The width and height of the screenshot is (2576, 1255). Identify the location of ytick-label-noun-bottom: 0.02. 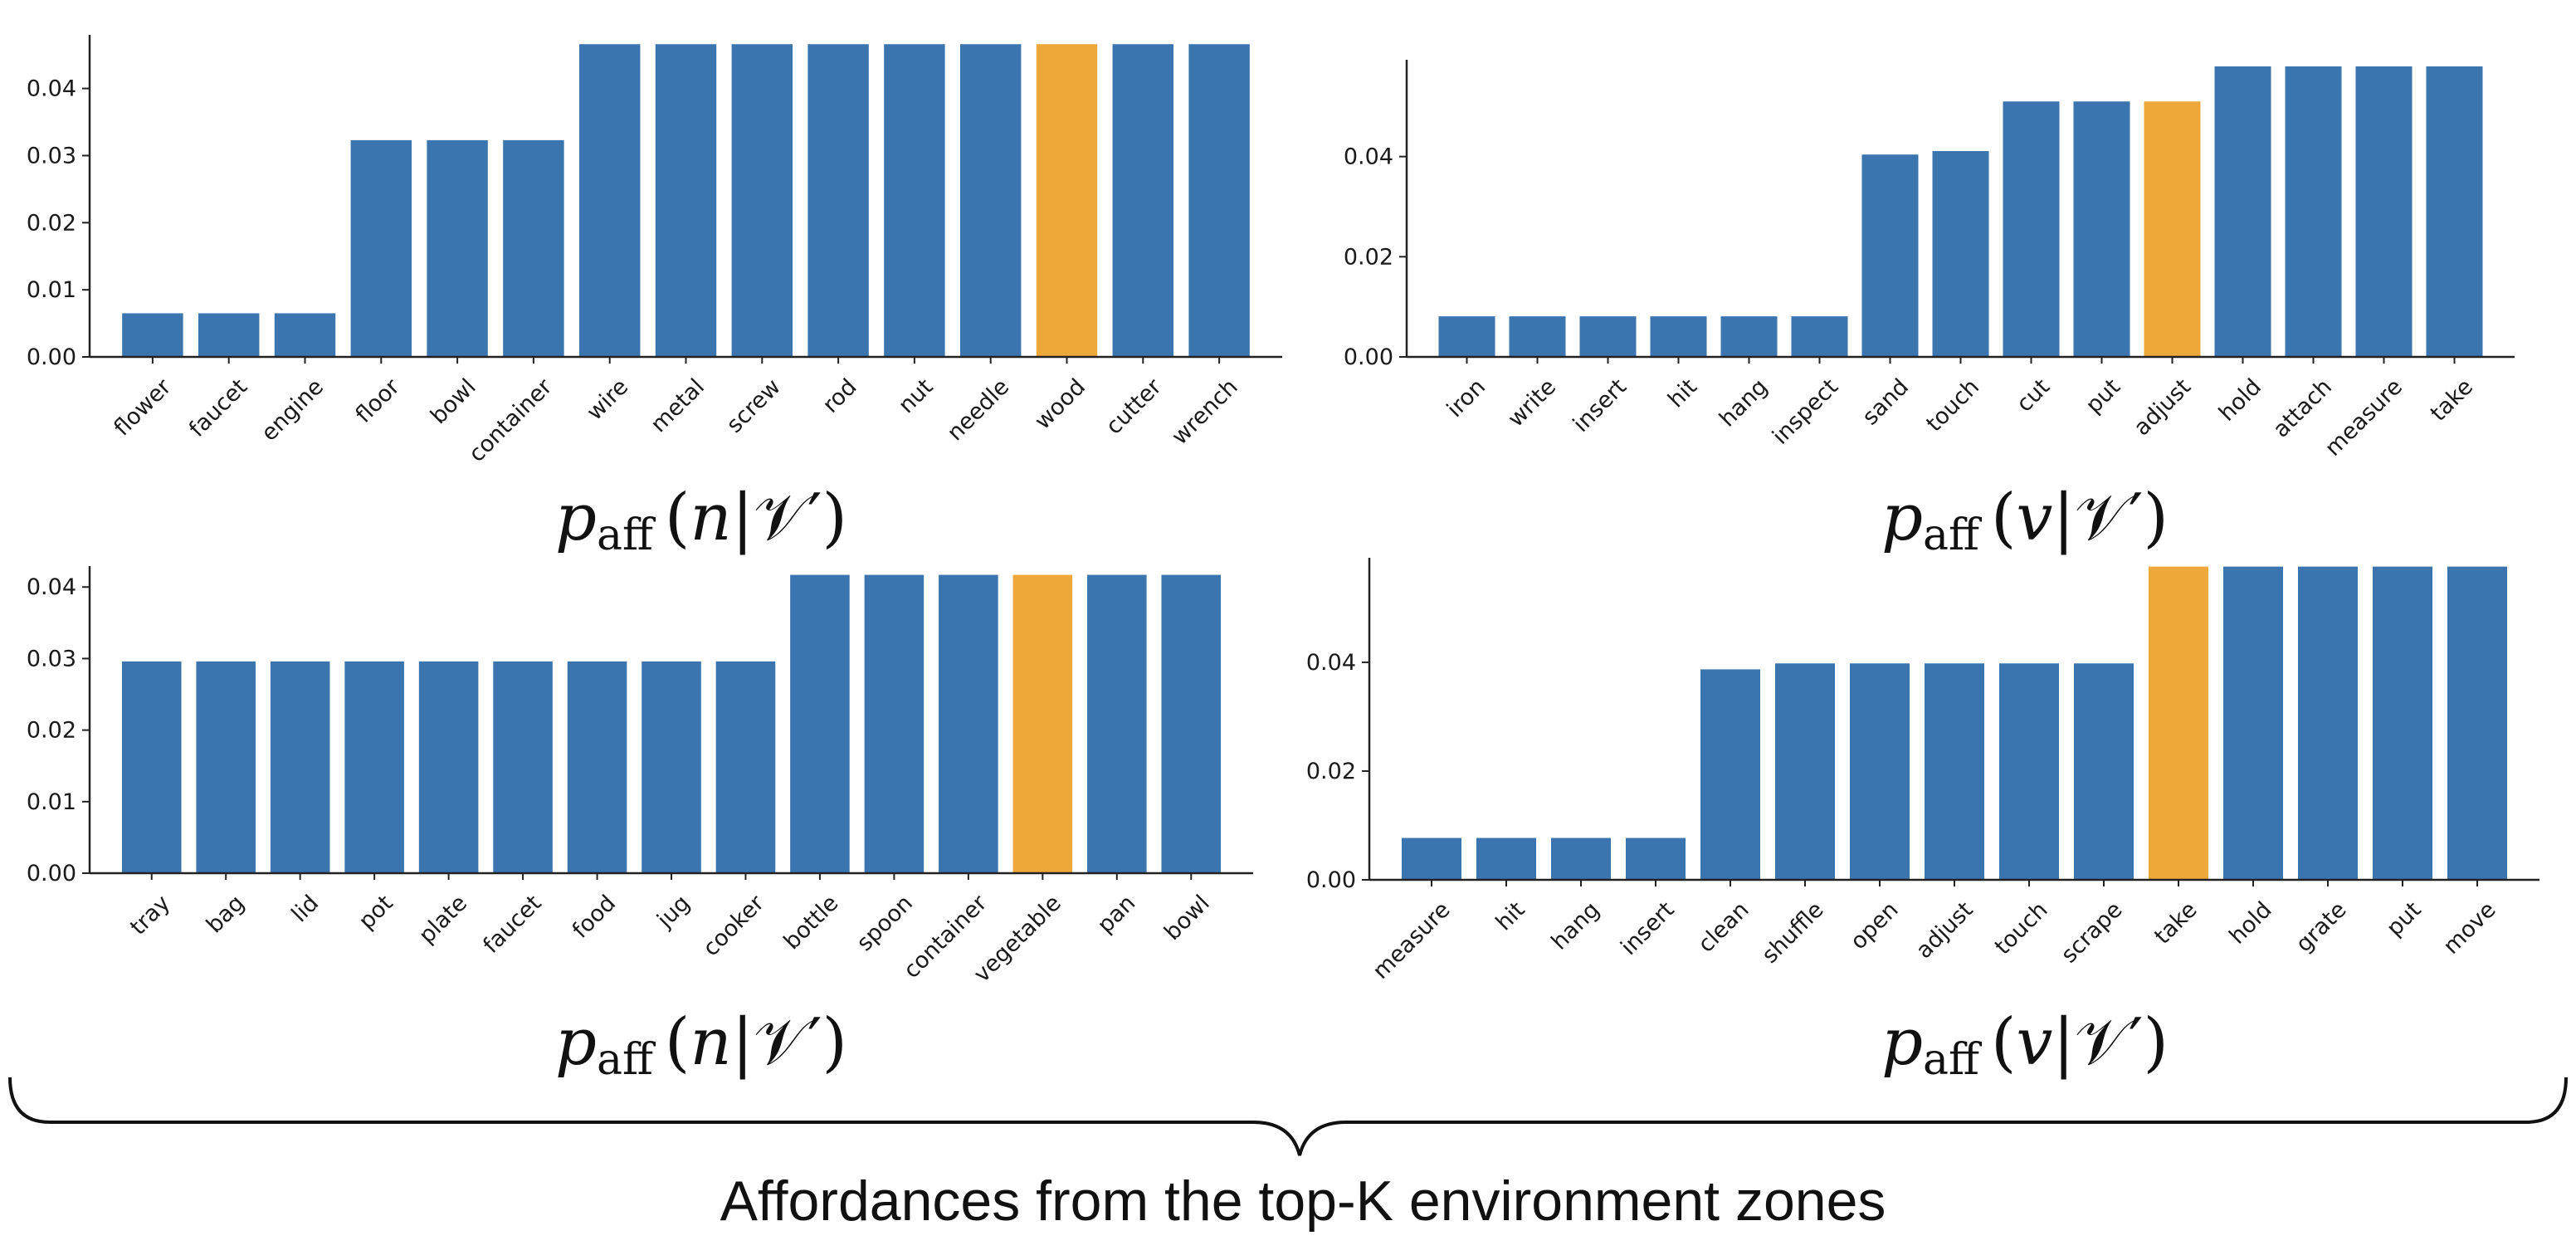
(52, 731).